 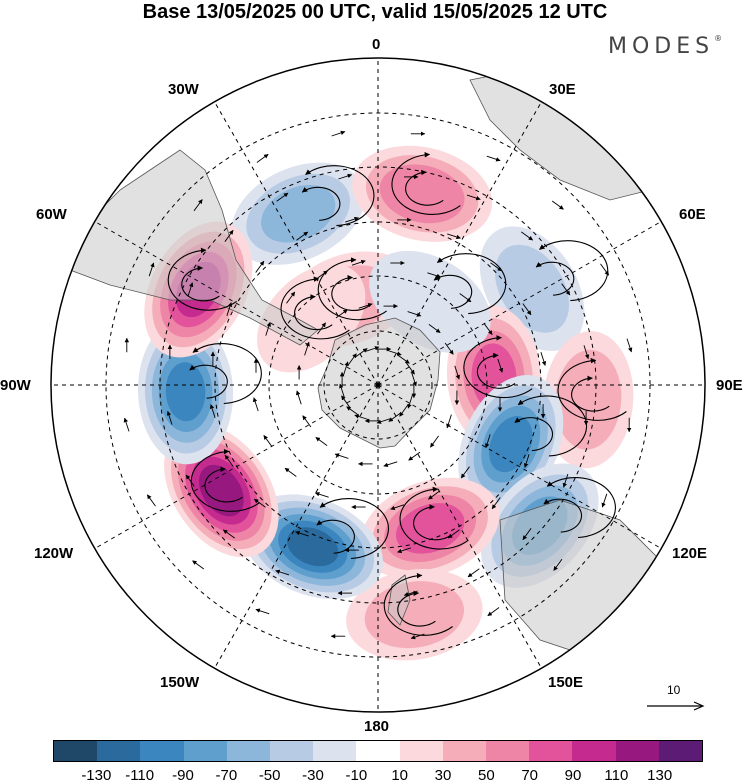 What do you see at coordinates (356, 775) in the screenshot?
I see `colorbar-tick-label: -10` at bounding box center [356, 775].